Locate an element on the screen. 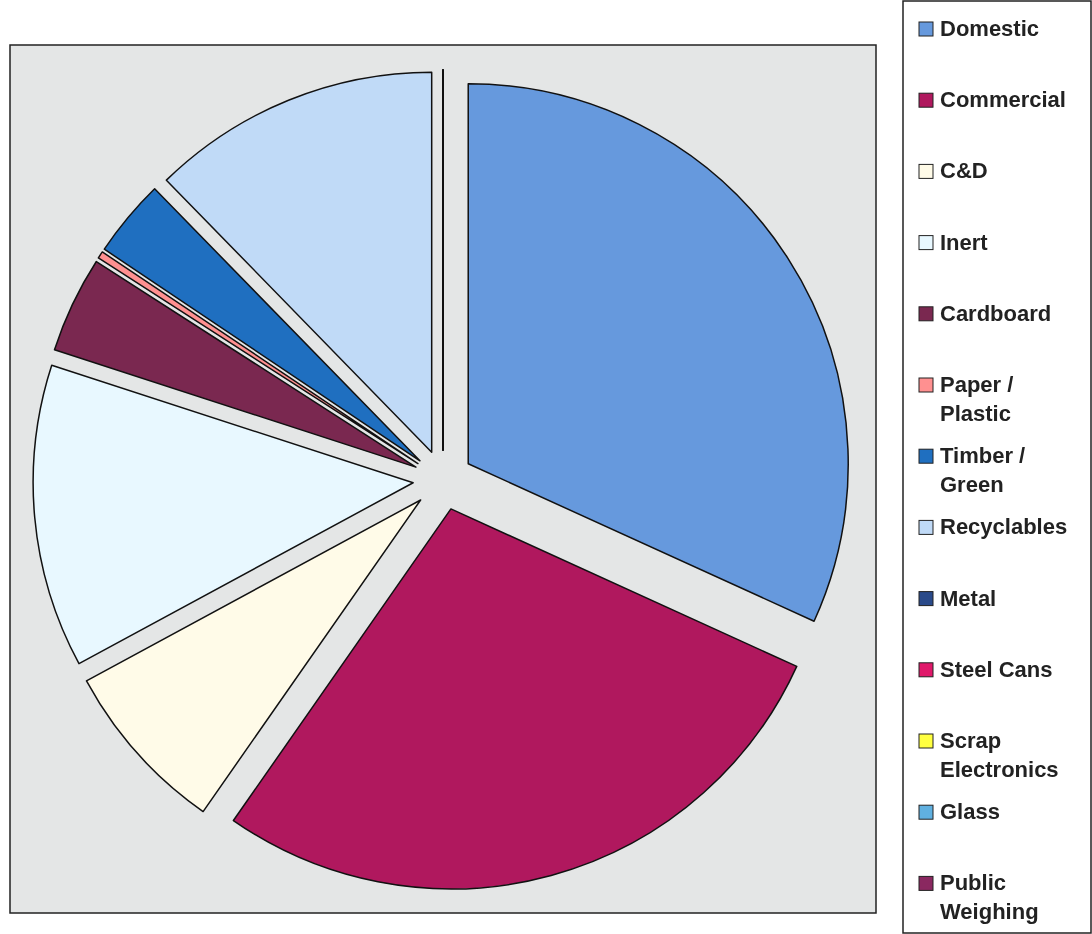 This screenshot has height=934, width=1092. legend-label: Recyclables is located at coordinates (1004, 527).